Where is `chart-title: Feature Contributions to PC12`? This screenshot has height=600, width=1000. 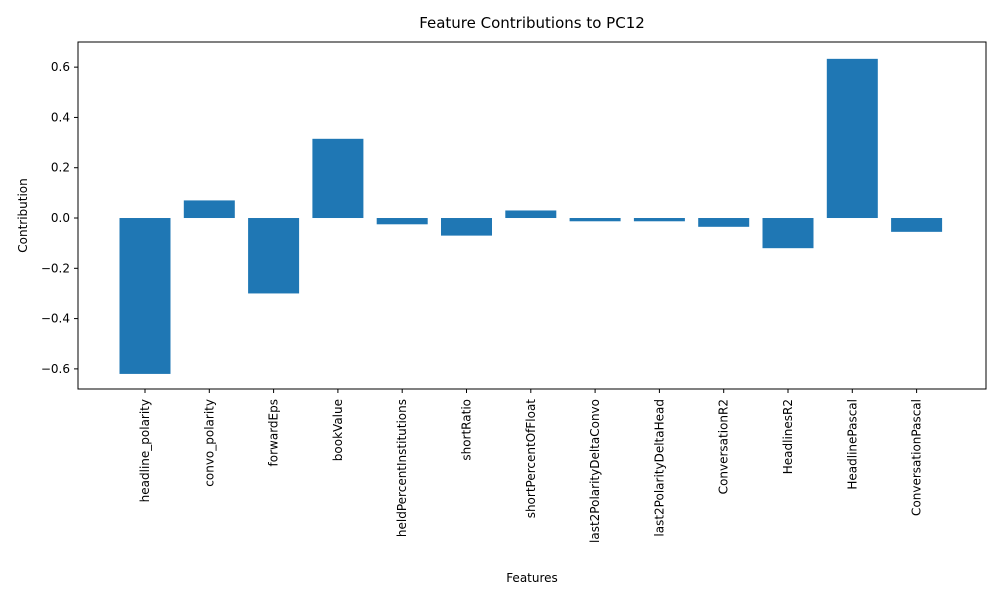
chart-title: Feature Contributions to PC12 is located at coordinates (532, 23).